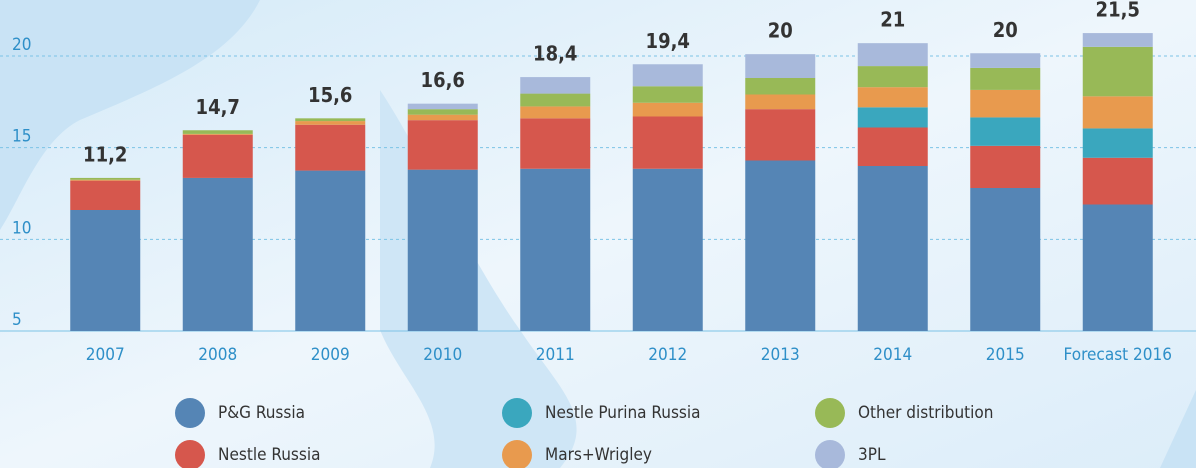 The width and height of the screenshot is (1196, 468). Describe the element at coordinates (892, 355) in the screenshot. I see `x-tick-label: 2014` at that location.